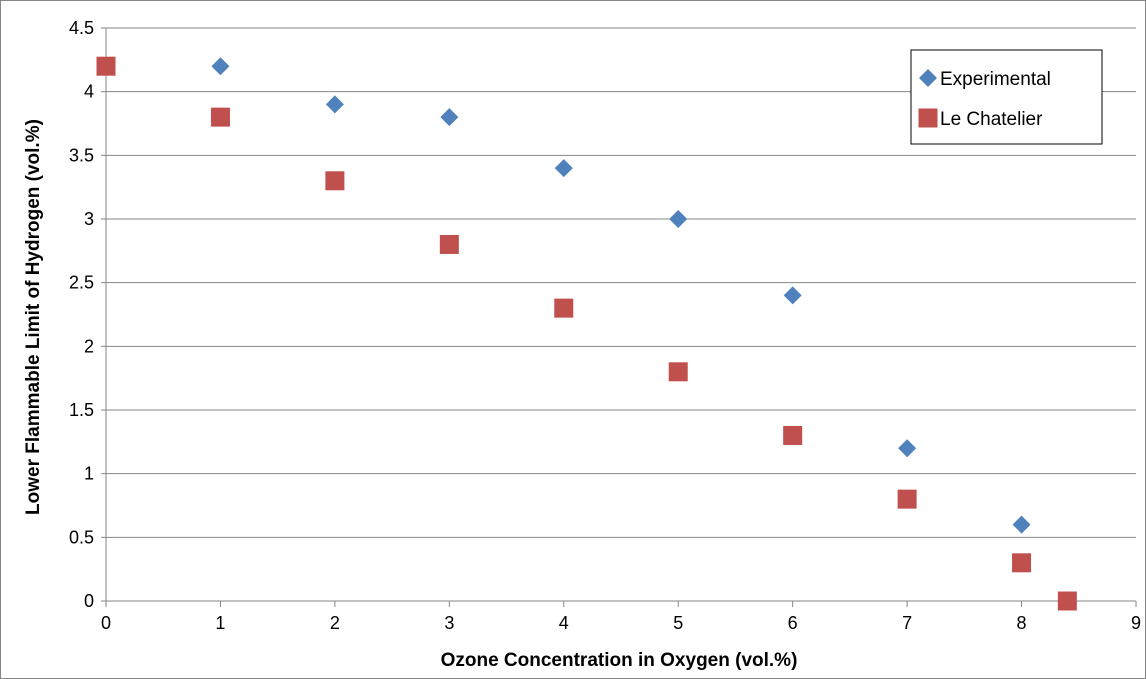  I want to click on y-tick-label: 2, so click(89, 346).